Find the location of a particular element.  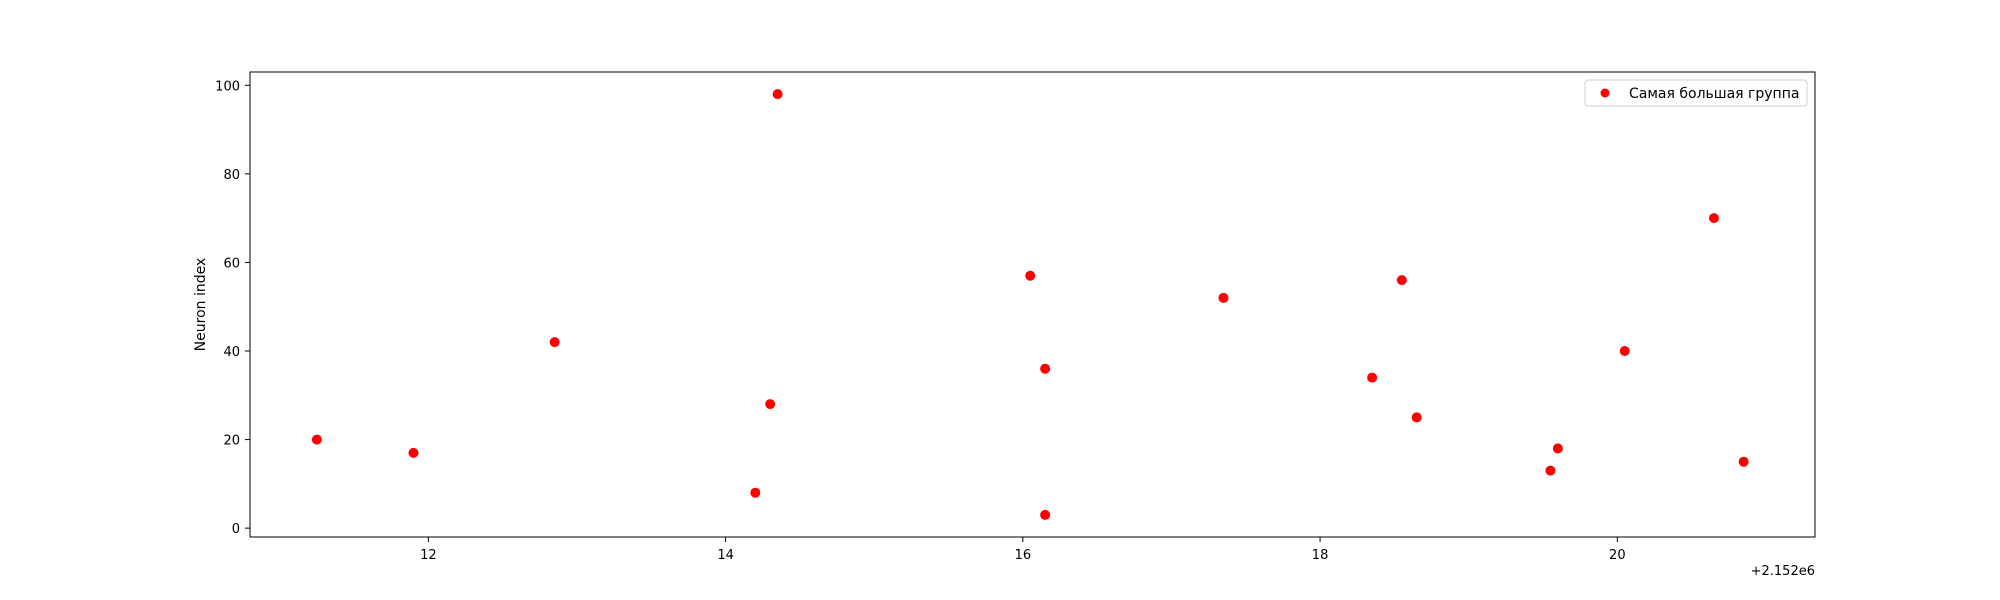

x-axis: 12 14 16 18 20 is located at coordinates (1023, 550).